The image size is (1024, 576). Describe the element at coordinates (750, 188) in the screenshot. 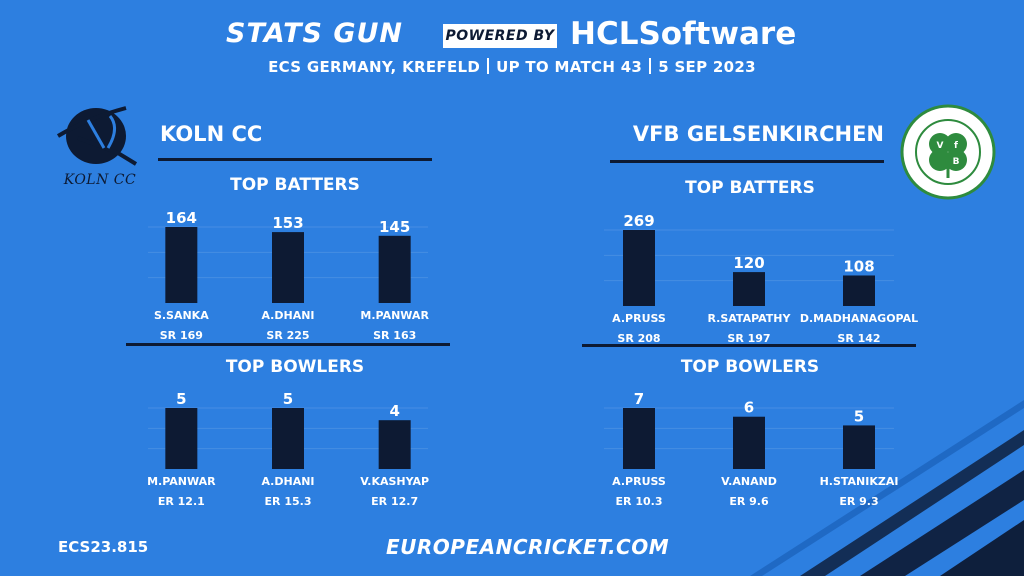

I see `section-title-right-batters: TOP BATTERS` at that location.